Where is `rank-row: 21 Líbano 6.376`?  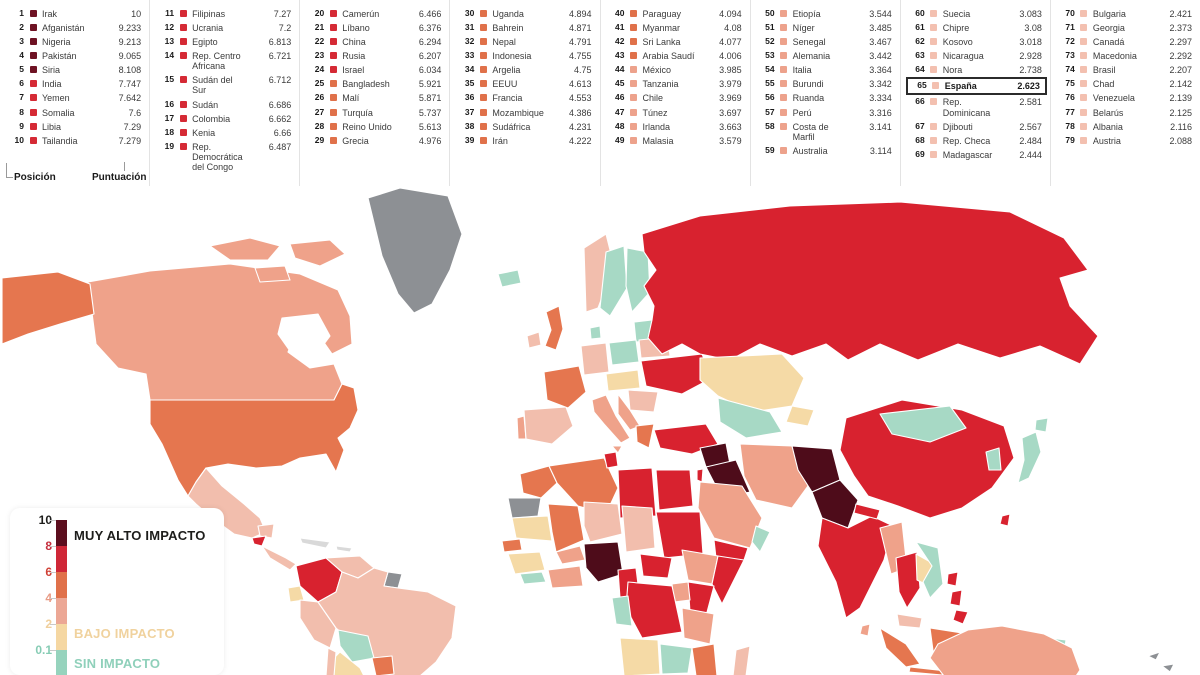
rank-row: 21 Líbano 6.376 is located at coordinates (376, 28).